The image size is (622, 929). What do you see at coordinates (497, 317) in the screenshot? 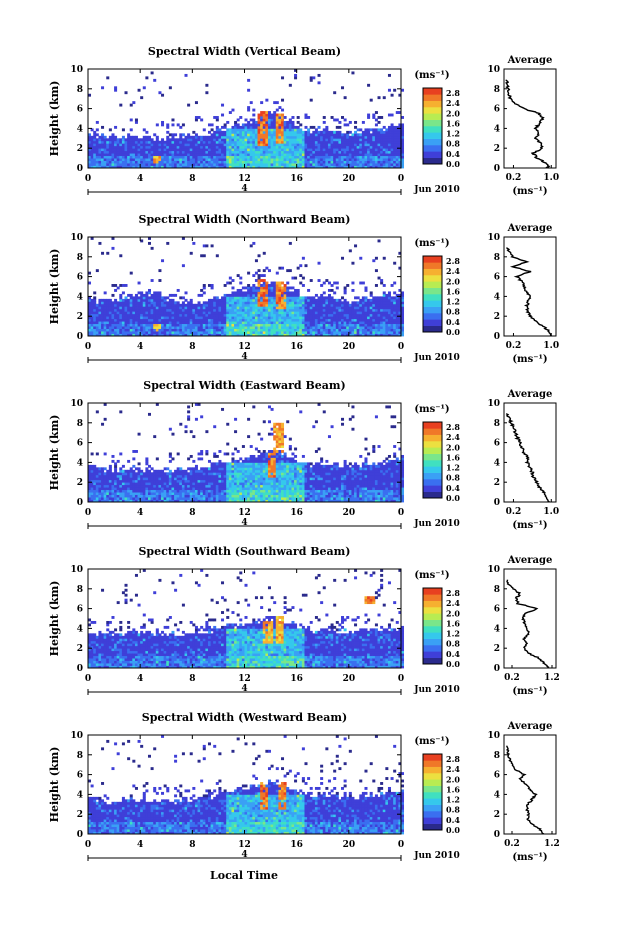
I see `average-y-tick-label: 2` at bounding box center [497, 317].